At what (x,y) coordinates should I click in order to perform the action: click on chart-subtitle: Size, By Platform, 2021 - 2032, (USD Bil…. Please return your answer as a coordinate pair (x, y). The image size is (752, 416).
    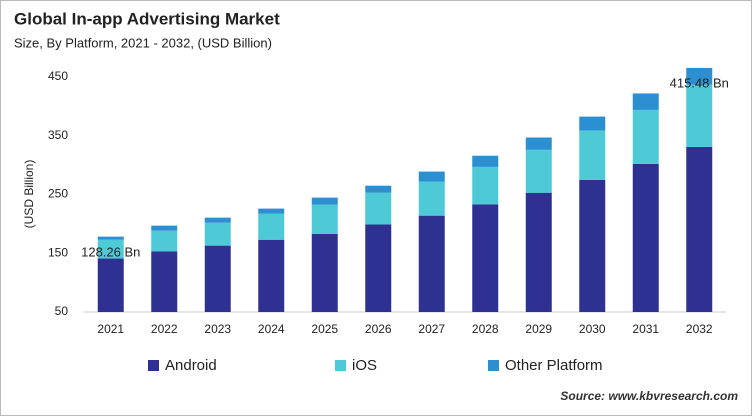
    Looking at the image, I should click on (143, 42).